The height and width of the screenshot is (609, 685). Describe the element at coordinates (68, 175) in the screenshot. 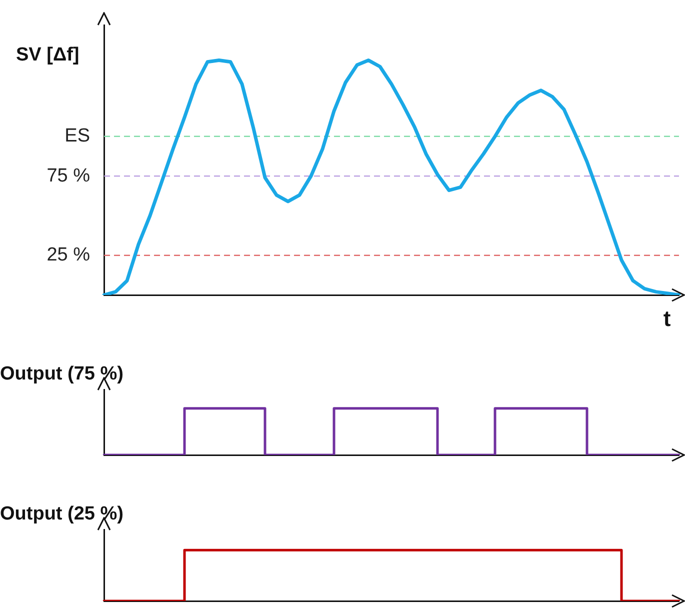

I see `y-tick-label: 75 %` at that location.